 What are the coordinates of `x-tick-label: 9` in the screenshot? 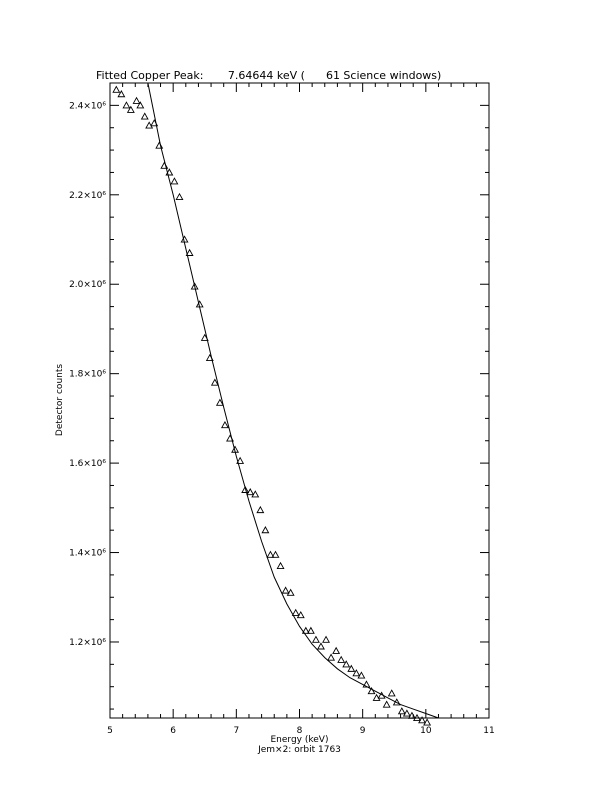 It's located at (363, 731).